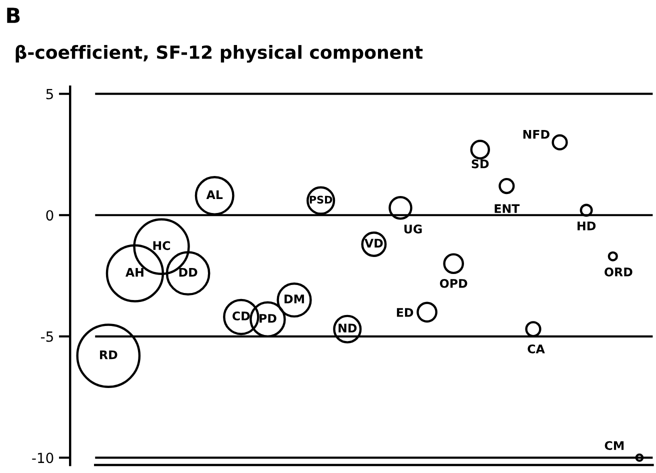 Image resolution: width=656 pixels, height=473 pixels. I want to click on y-tick-label: -5, so click(46, 337).